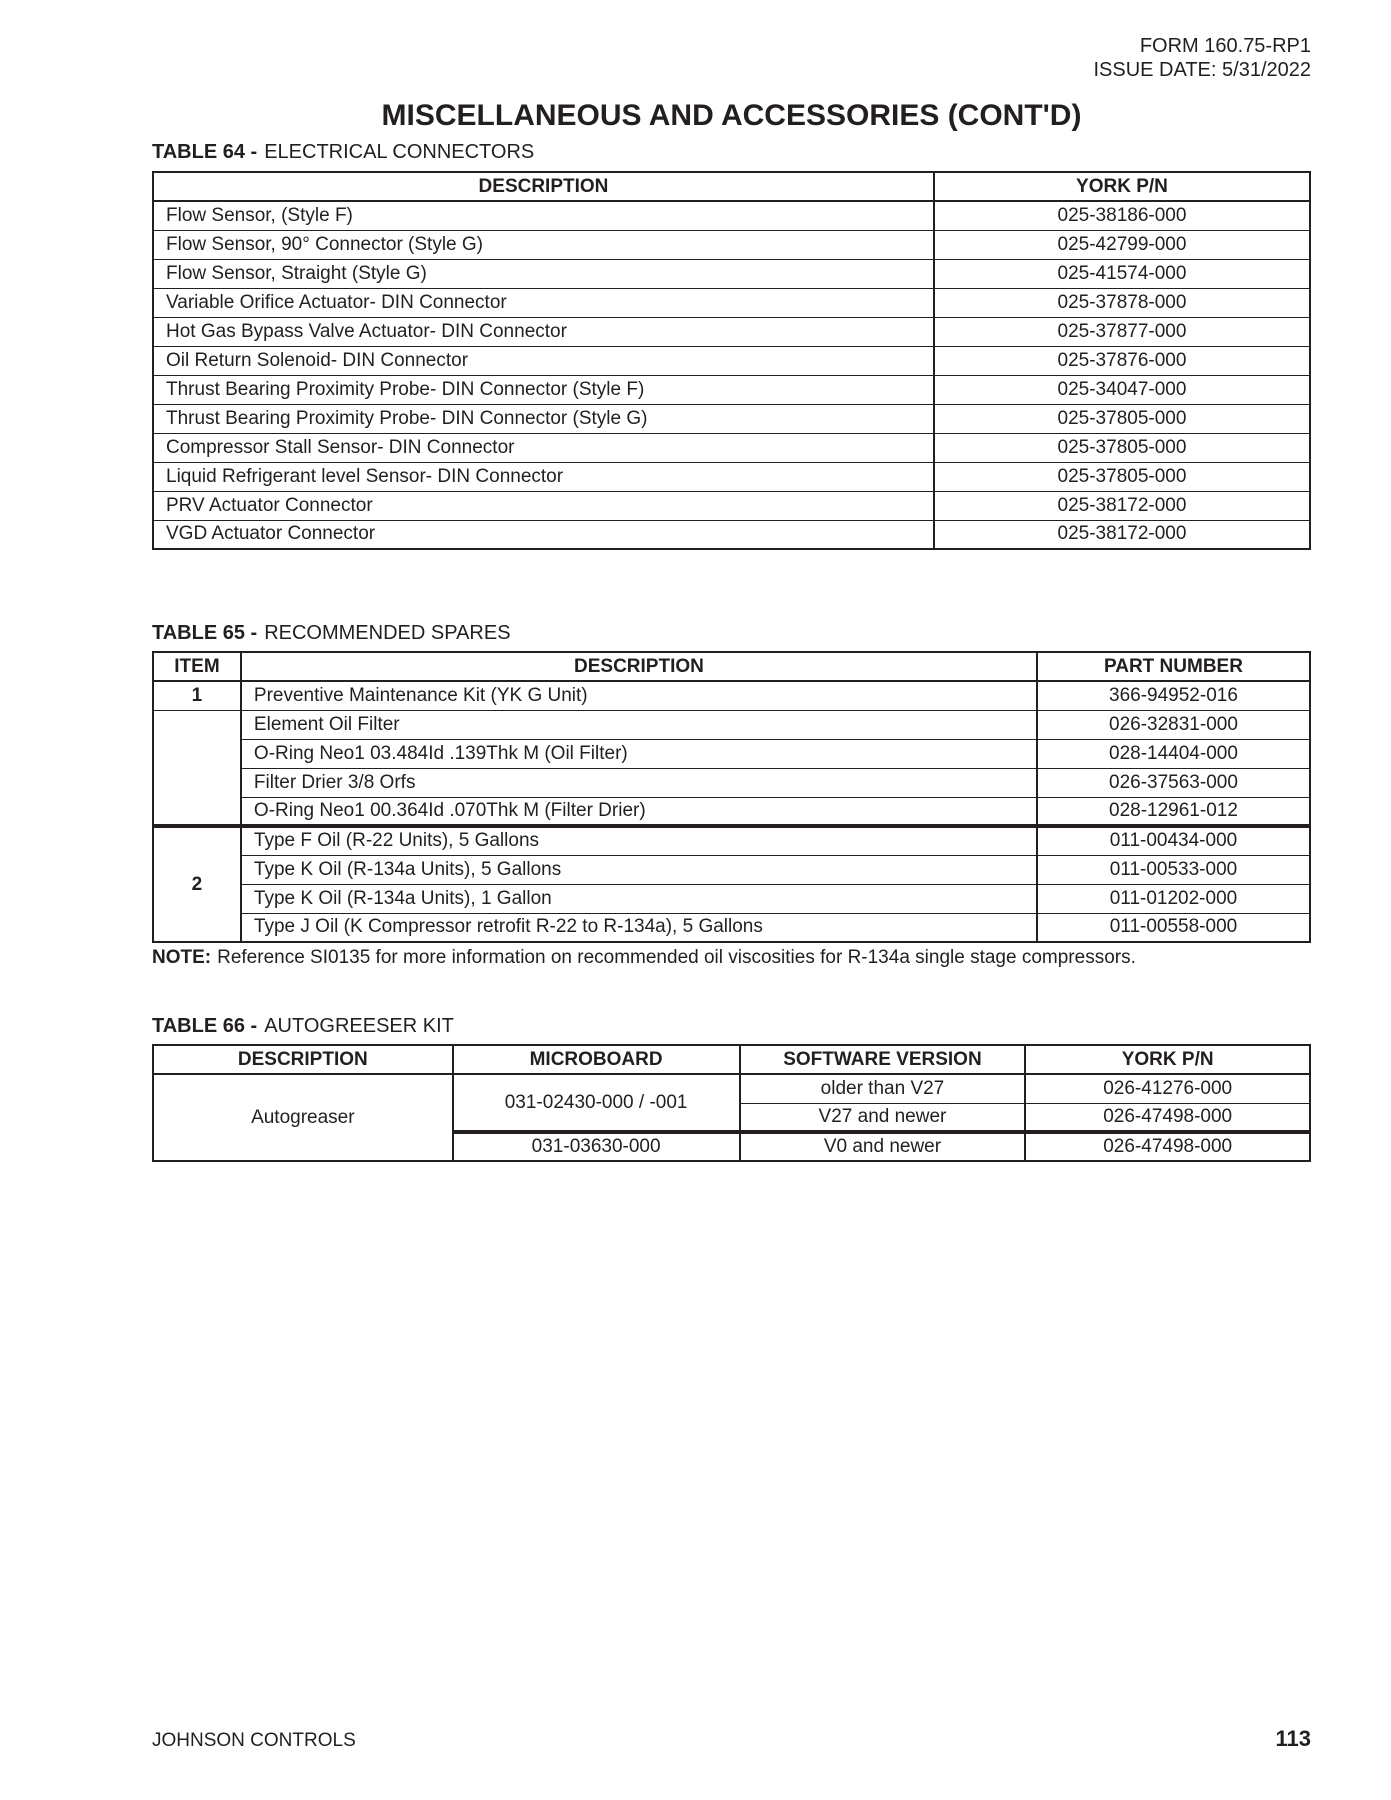  Describe the element at coordinates (543, 360) in the screenshot. I see `description-cell: Oil Return Solenoid- DIN Connector` at that location.